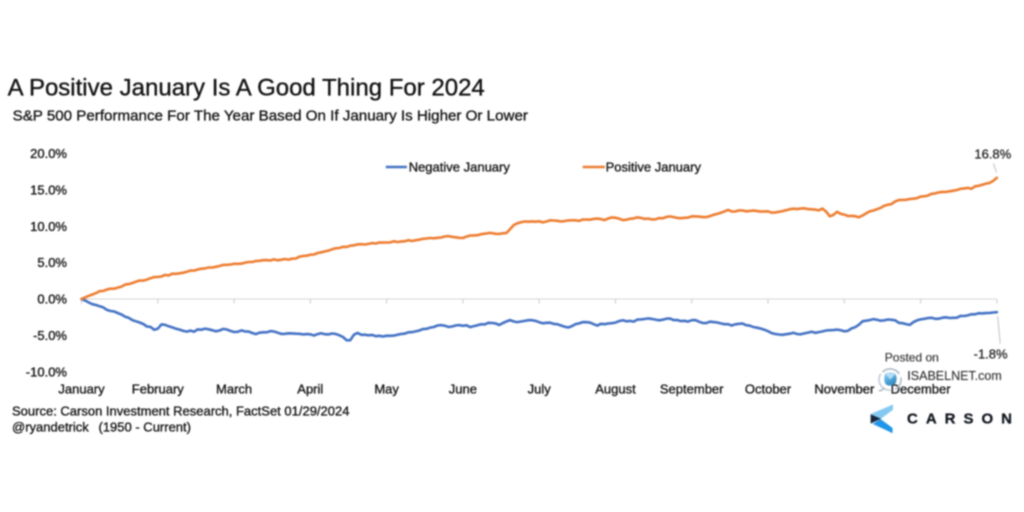 Image resolution: width=1024 pixels, height=512 pixels. Describe the element at coordinates (921, 389) in the screenshot. I see `svg-text: December` at that location.